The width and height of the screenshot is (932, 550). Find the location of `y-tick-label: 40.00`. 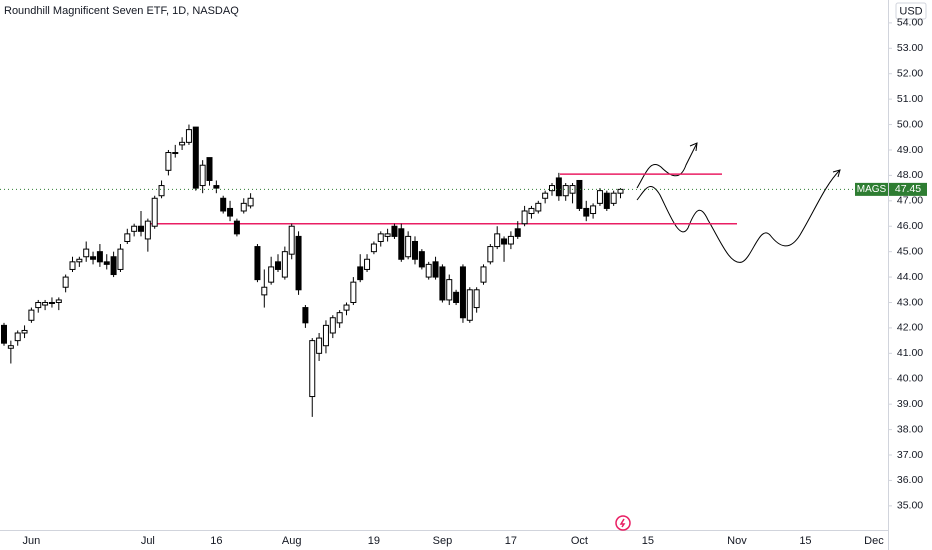

y-tick-label: 40.00 is located at coordinates (910, 379).